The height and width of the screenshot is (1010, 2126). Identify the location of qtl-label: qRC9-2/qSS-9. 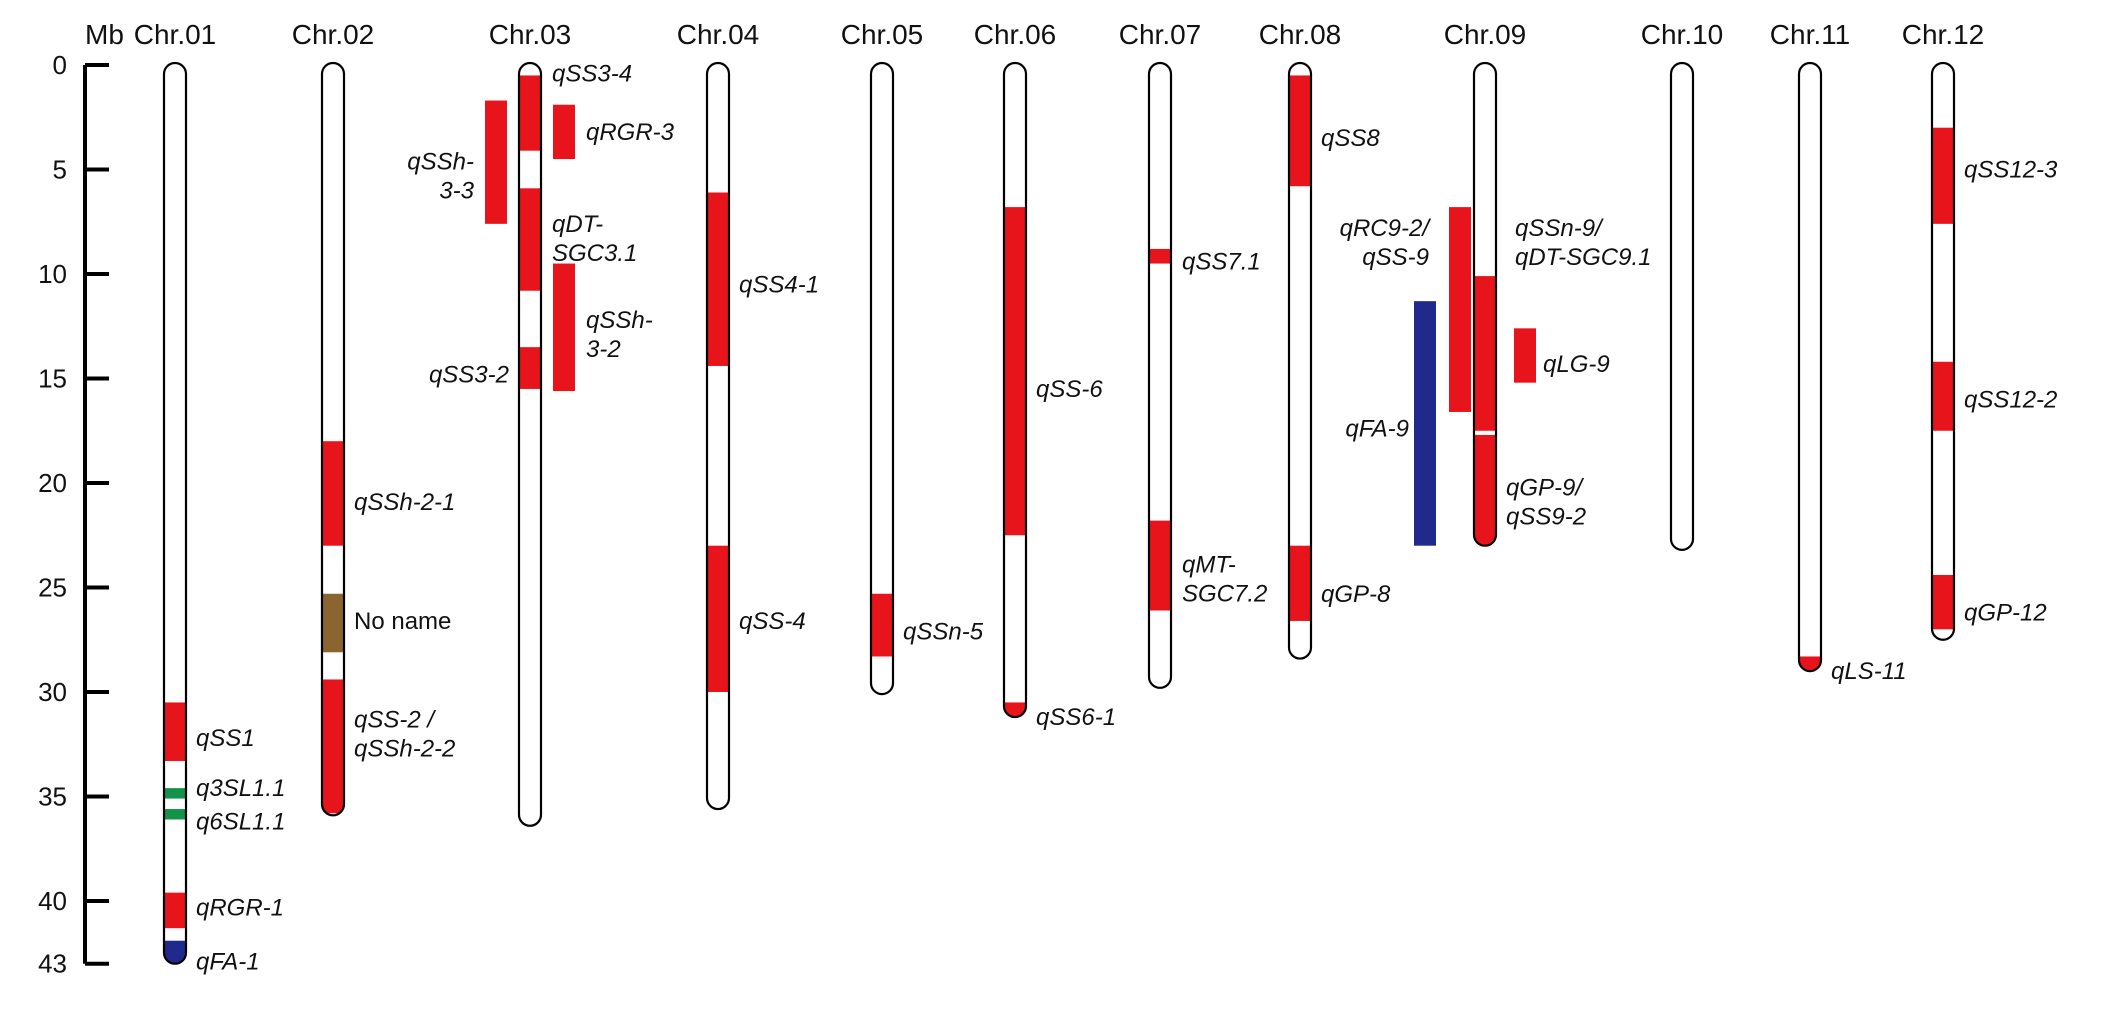
(1386, 243).